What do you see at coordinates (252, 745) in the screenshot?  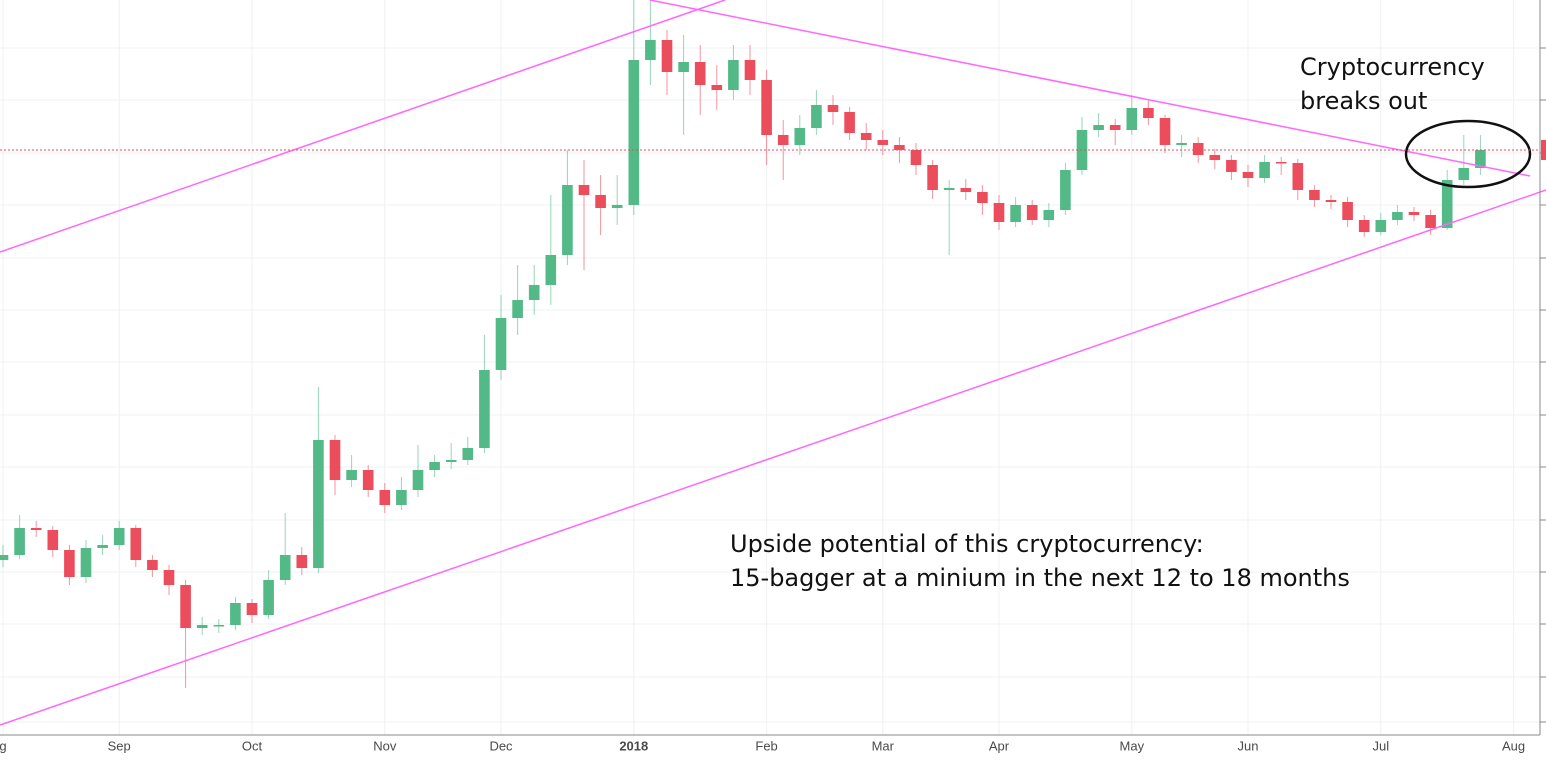 I see `x-tick-label: Oct` at bounding box center [252, 745].